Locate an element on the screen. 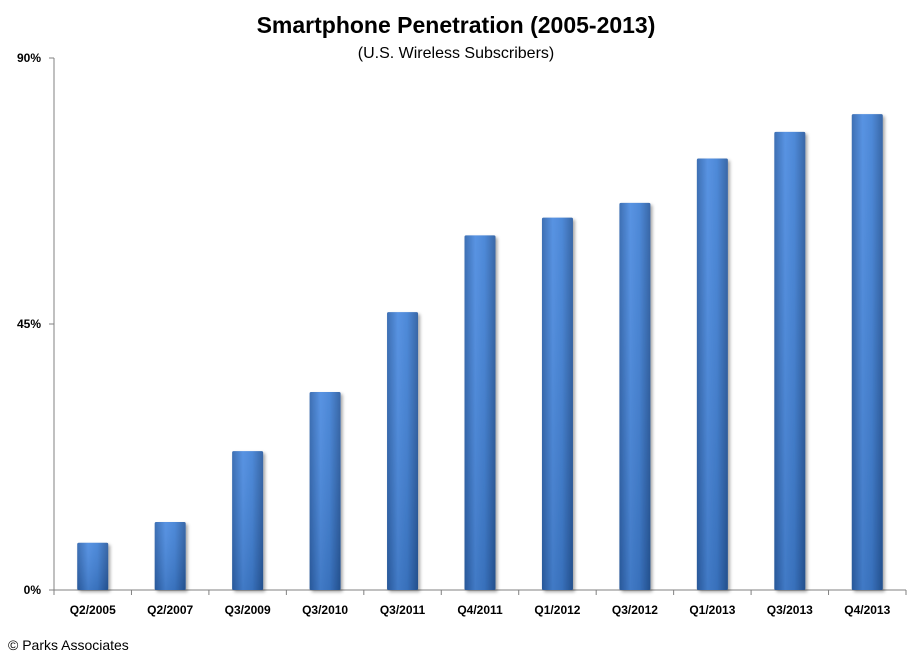  x-tick-label: Q2/2007 is located at coordinates (170, 610).